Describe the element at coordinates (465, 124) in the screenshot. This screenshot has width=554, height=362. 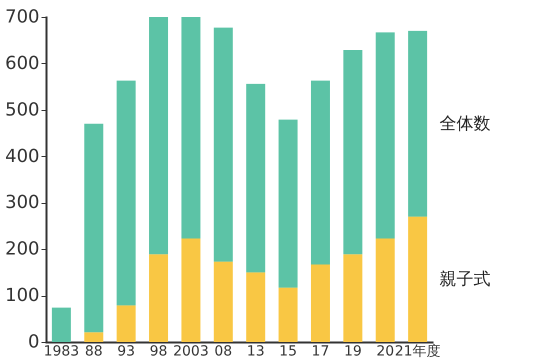
I see `series-label: 全体数` at that location.